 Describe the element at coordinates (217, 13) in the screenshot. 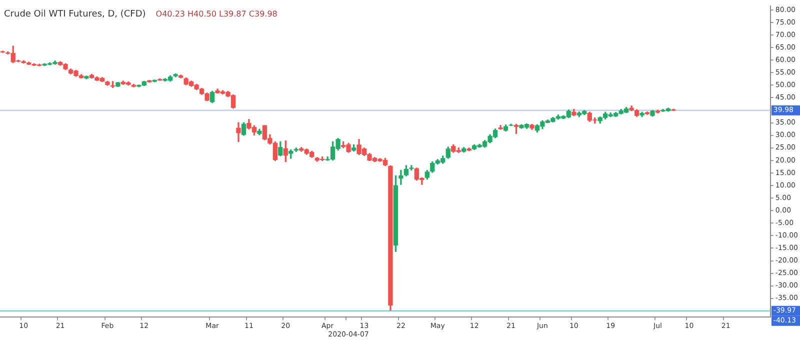

I see `chart-subtitle: O40.23 H40.50 L39.87 C39.98` at that location.